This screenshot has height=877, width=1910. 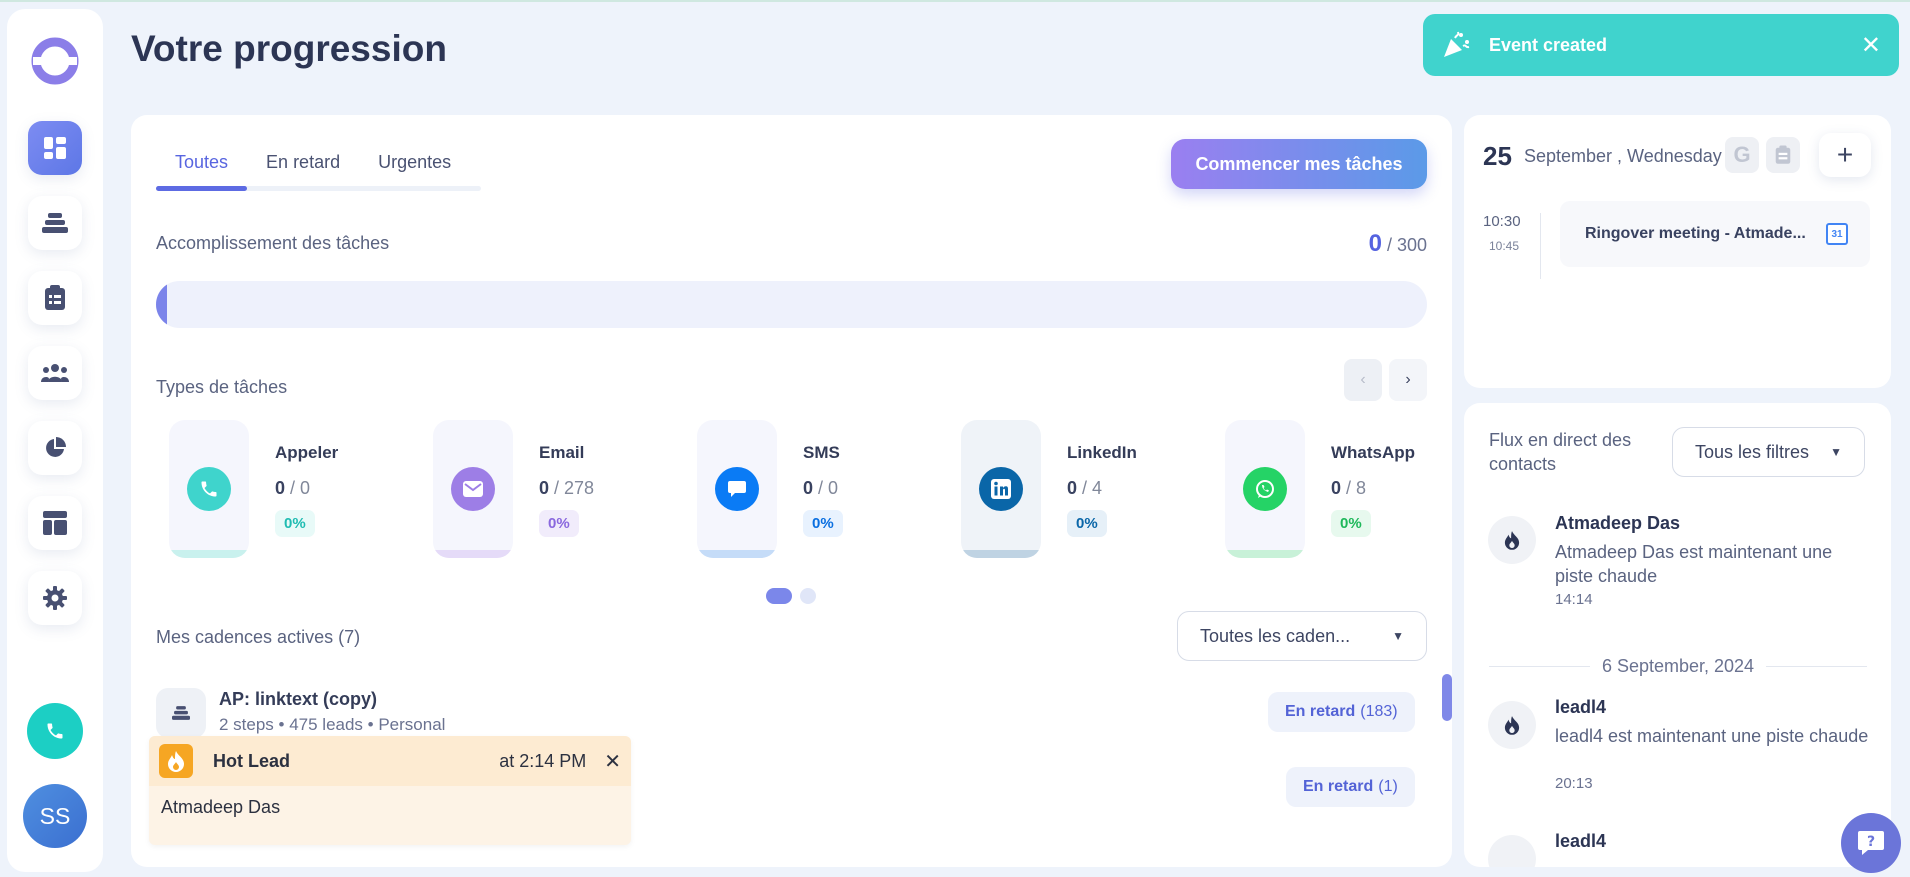 I want to click on toast-message: Event created, so click(x=1548, y=44).